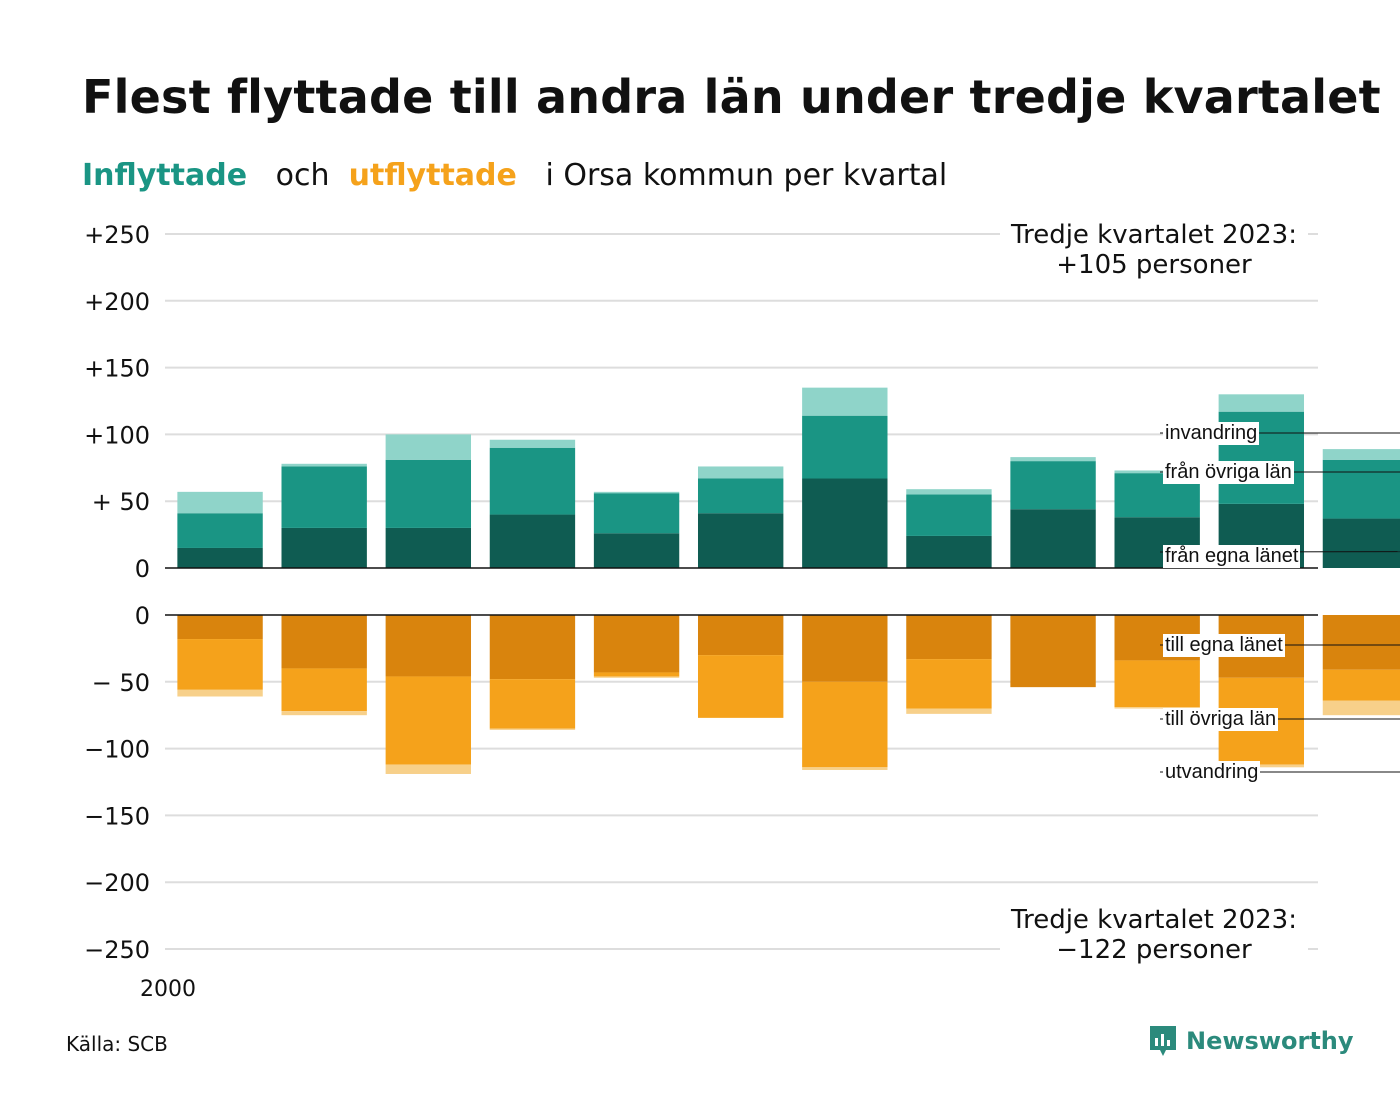  Describe the element at coordinates (1163, 1041) in the screenshot. I see `newsworthy-logo-icon` at that location.